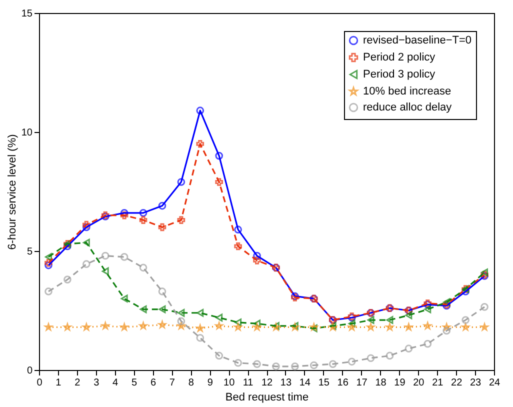 The height and width of the screenshot is (407, 513). Describe the element at coordinates (399, 74) in the screenshot. I see `legend-label: Period 3 policy` at that location.